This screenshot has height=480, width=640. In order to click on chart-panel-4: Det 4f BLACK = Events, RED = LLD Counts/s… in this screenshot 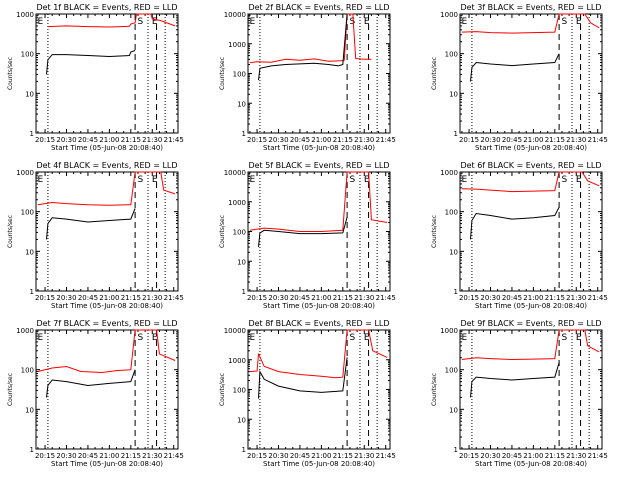, I will do `click(95, 235)`.